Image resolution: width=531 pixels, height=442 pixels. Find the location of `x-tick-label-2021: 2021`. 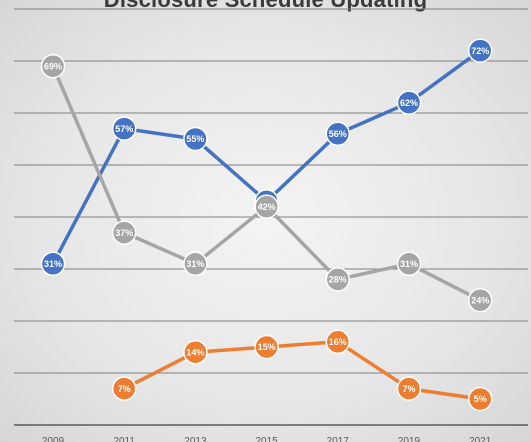

x-tick-label-2021: 2021 is located at coordinates (480, 439).